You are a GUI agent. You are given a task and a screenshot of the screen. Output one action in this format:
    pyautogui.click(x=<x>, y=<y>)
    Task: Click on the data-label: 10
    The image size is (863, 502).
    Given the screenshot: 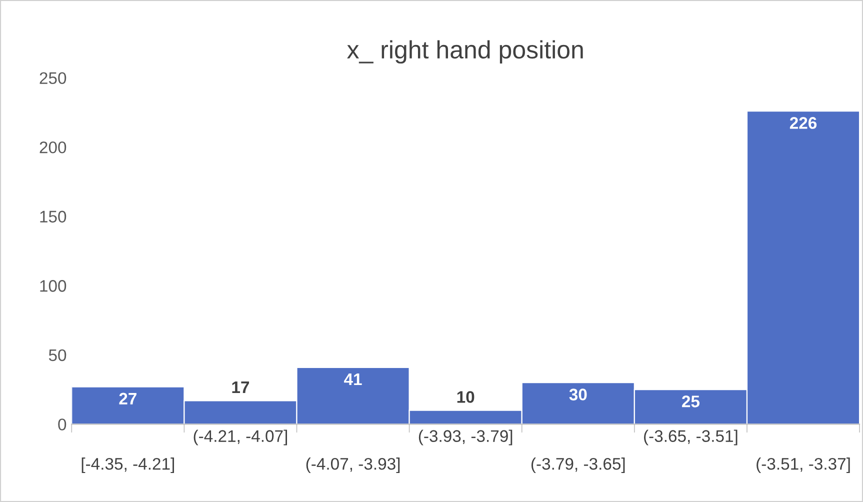 What is the action you would take?
    pyautogui.click(x=465, y=397)
    